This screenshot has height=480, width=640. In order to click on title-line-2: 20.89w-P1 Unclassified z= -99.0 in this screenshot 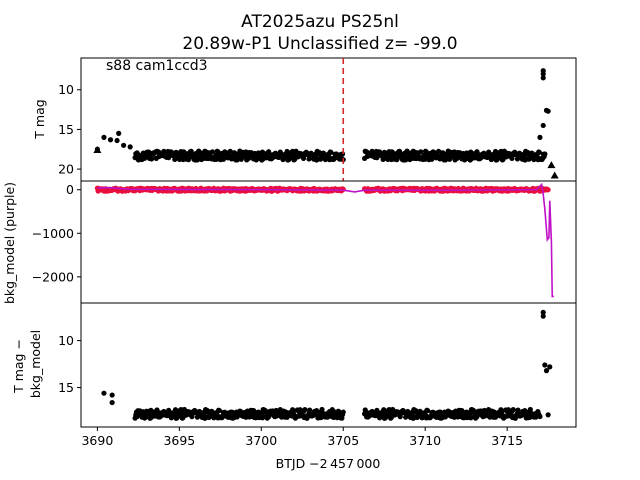, I will do `click(319, 44)`.